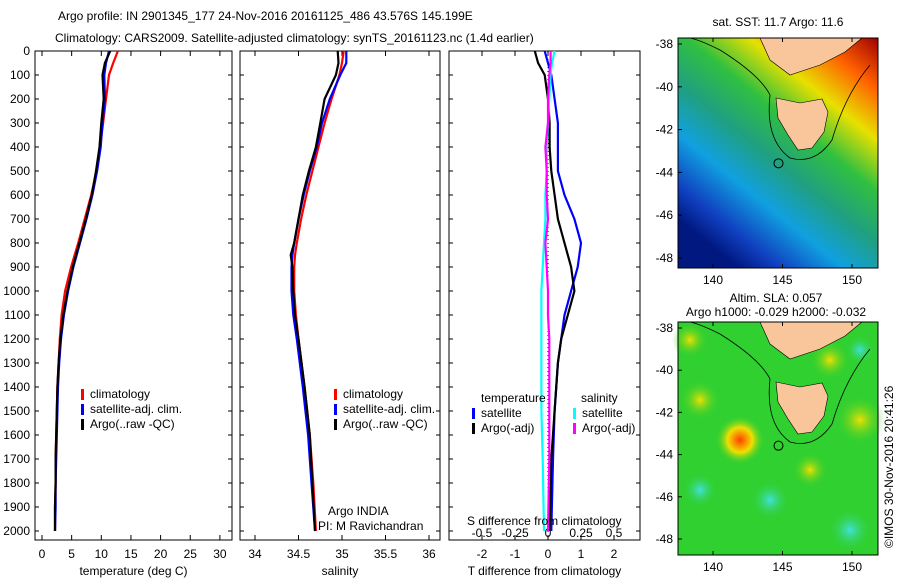  Describe the element at coordinates (17, 315) in the screenshot. I see `y-tick-label: 1100` at that location.